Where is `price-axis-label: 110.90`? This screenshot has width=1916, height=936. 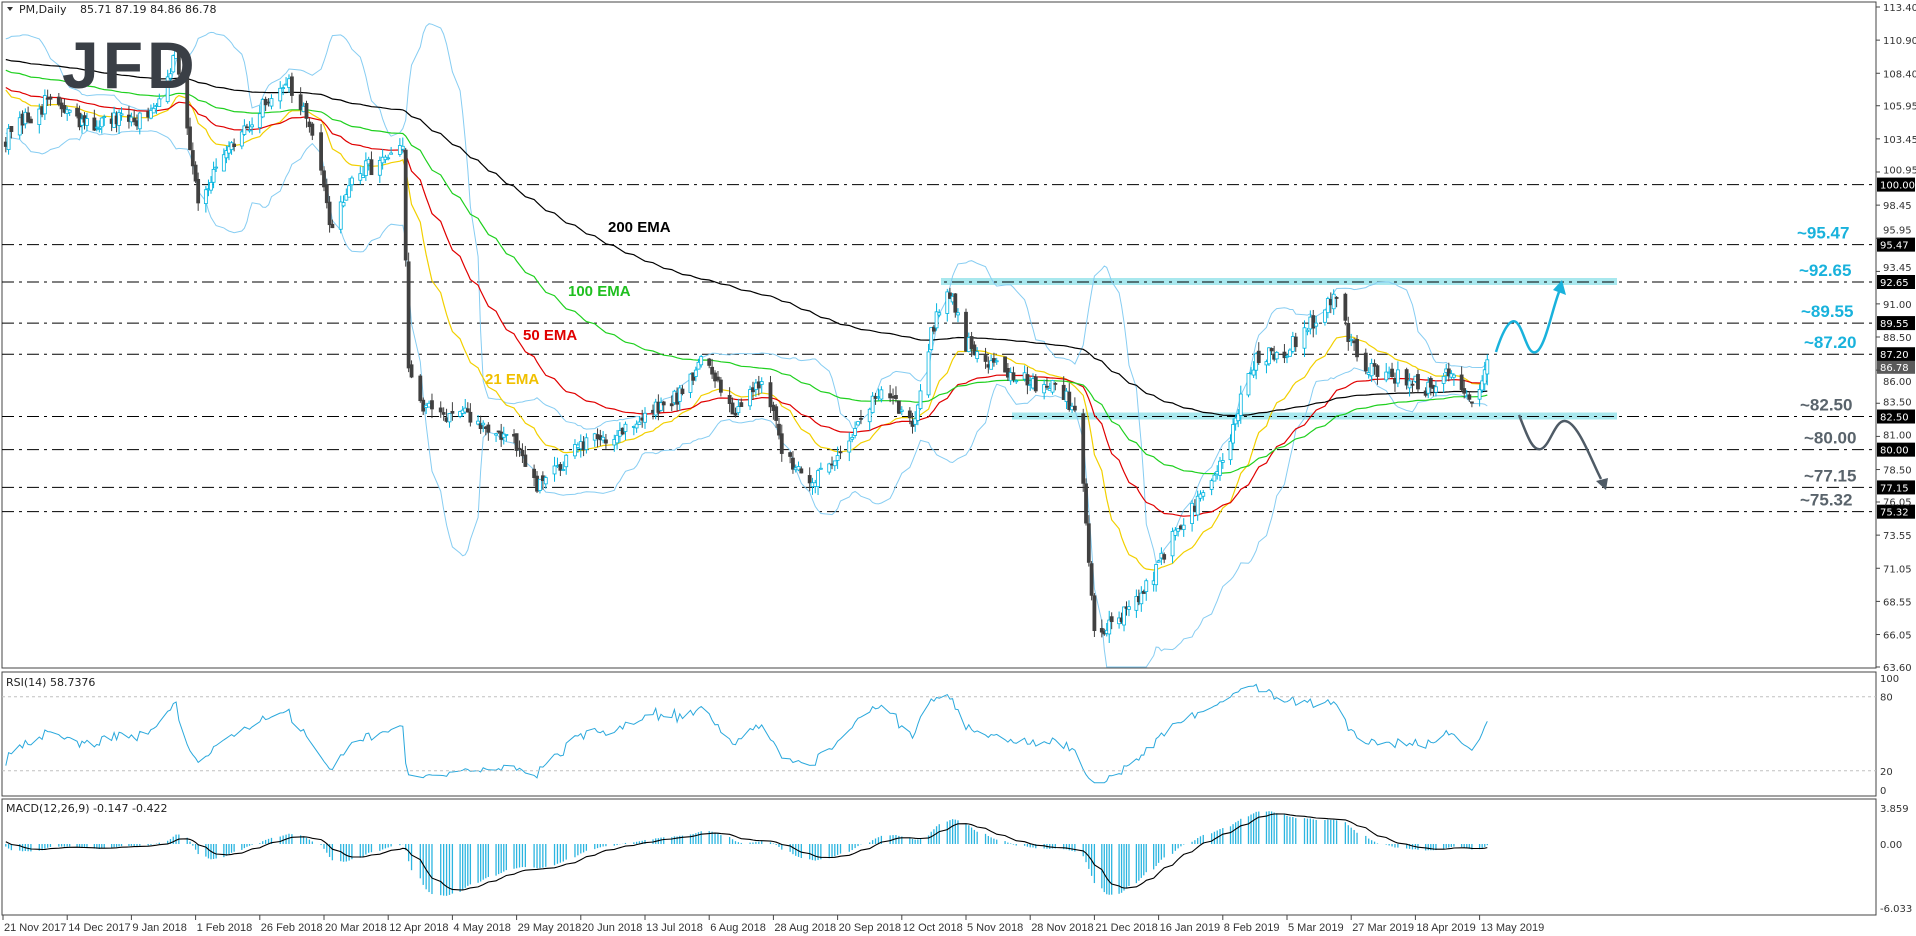
price-axis-label: 110.90 is located at coordinates (1899, 41).